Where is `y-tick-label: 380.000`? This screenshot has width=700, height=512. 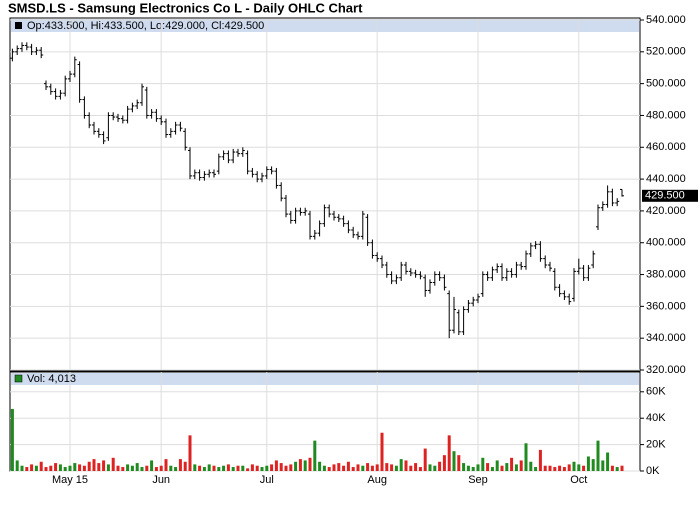 y-tick-label: 380.000 is located at coordinates (666, 274).